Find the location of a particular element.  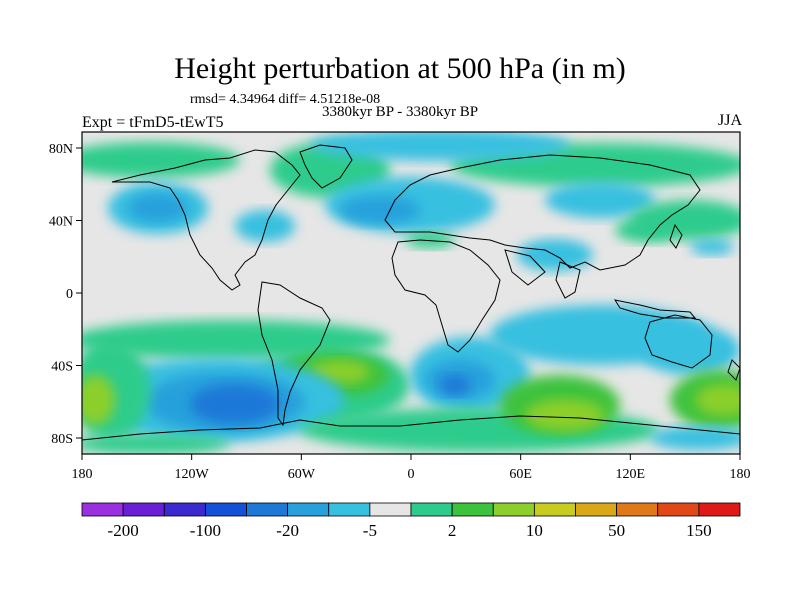

coast-greenland is located at coordinates (326, 166).